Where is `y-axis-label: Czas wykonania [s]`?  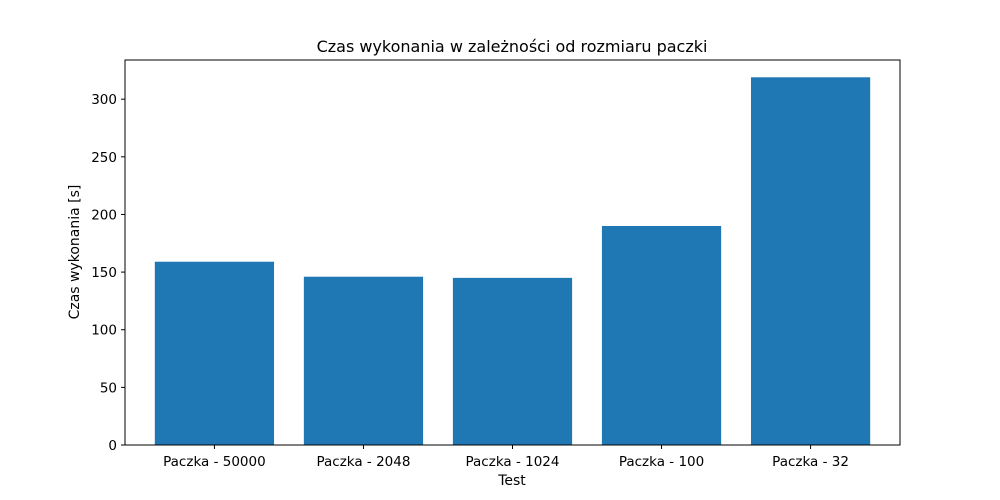 y-axis-label: Czas wykonania [s] is located at coordinates (75, 252).